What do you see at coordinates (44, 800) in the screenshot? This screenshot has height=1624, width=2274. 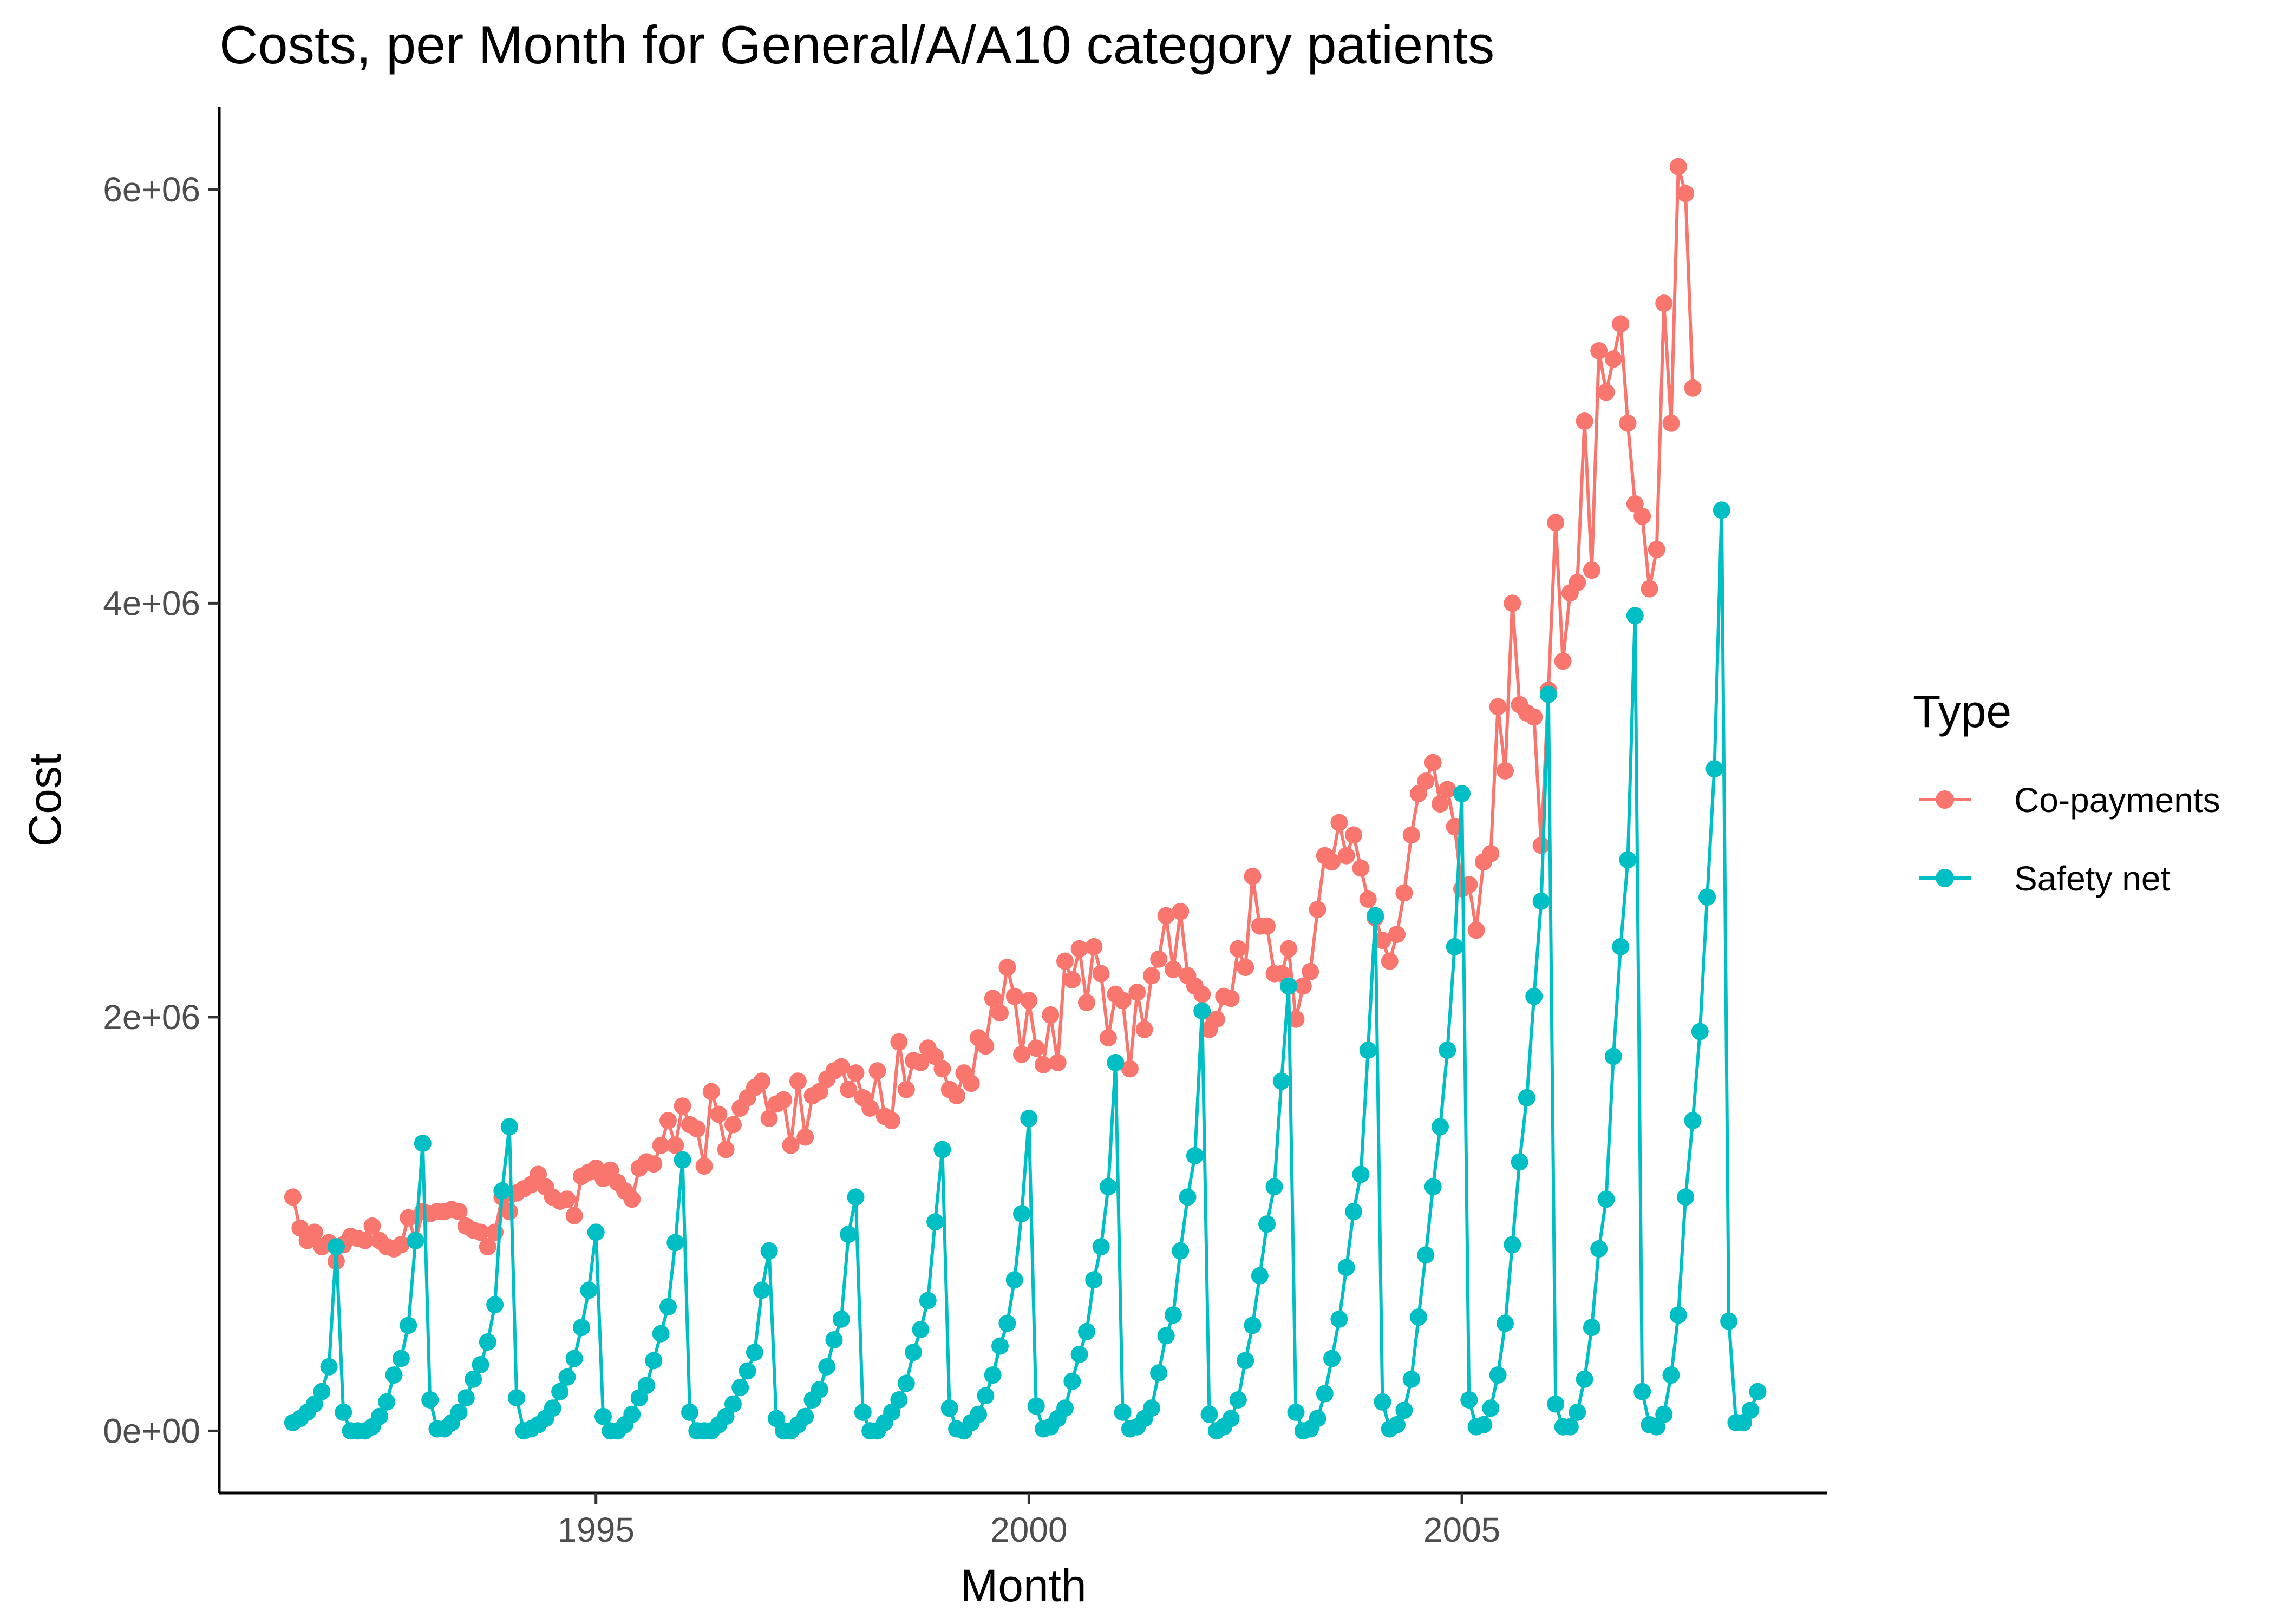 I see `y-axis-title: Cost` at bounding box center [44, 800].